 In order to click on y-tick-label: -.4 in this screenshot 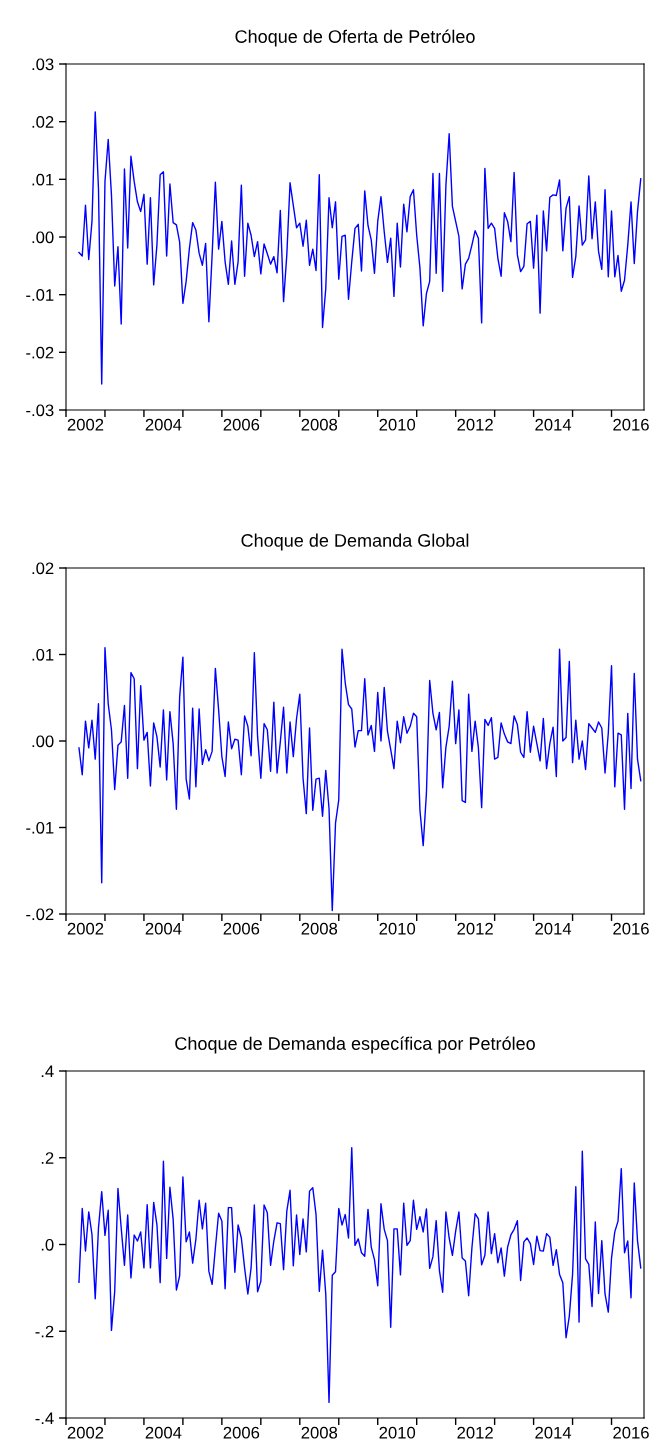, I will do `click(44, 1418)`.